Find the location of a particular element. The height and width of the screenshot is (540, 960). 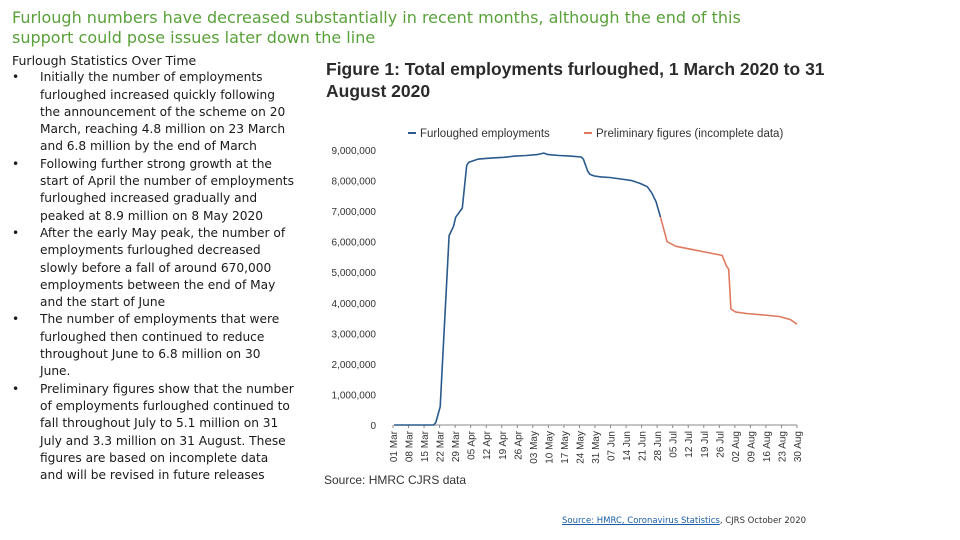

x-tick-label: 23 Aug is located at coordinates (782, 446).